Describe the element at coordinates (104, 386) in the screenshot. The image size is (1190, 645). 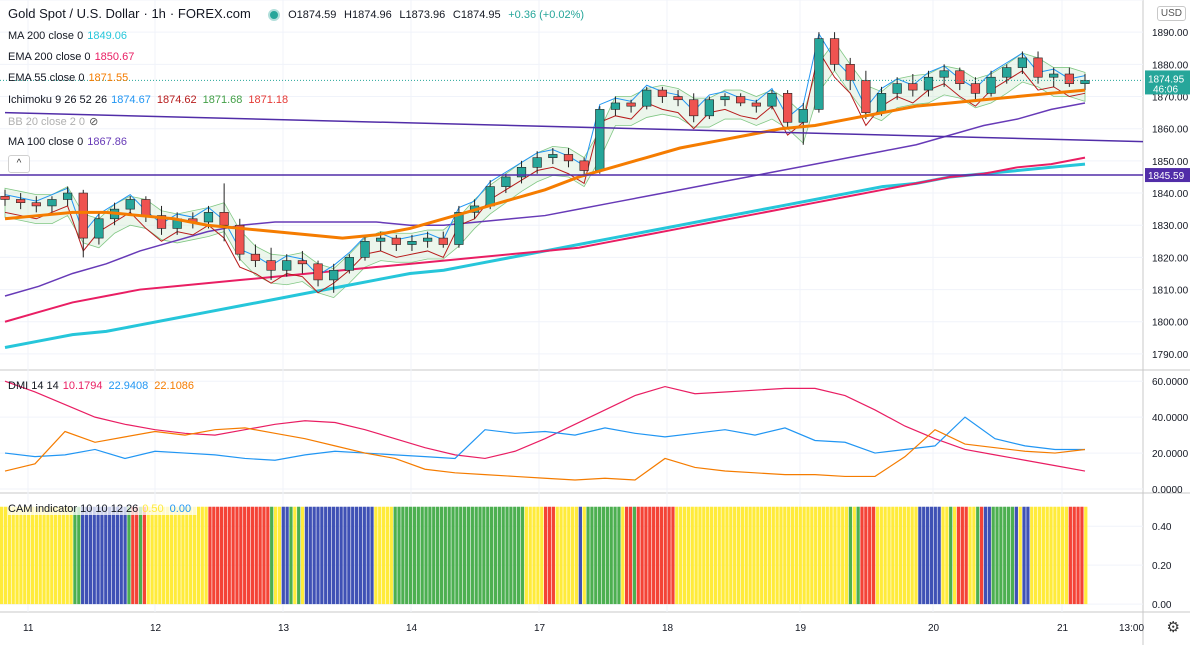
I see `dmi-legend: DMI 14 14 10.1794 22.9408 22.1086` at that location.